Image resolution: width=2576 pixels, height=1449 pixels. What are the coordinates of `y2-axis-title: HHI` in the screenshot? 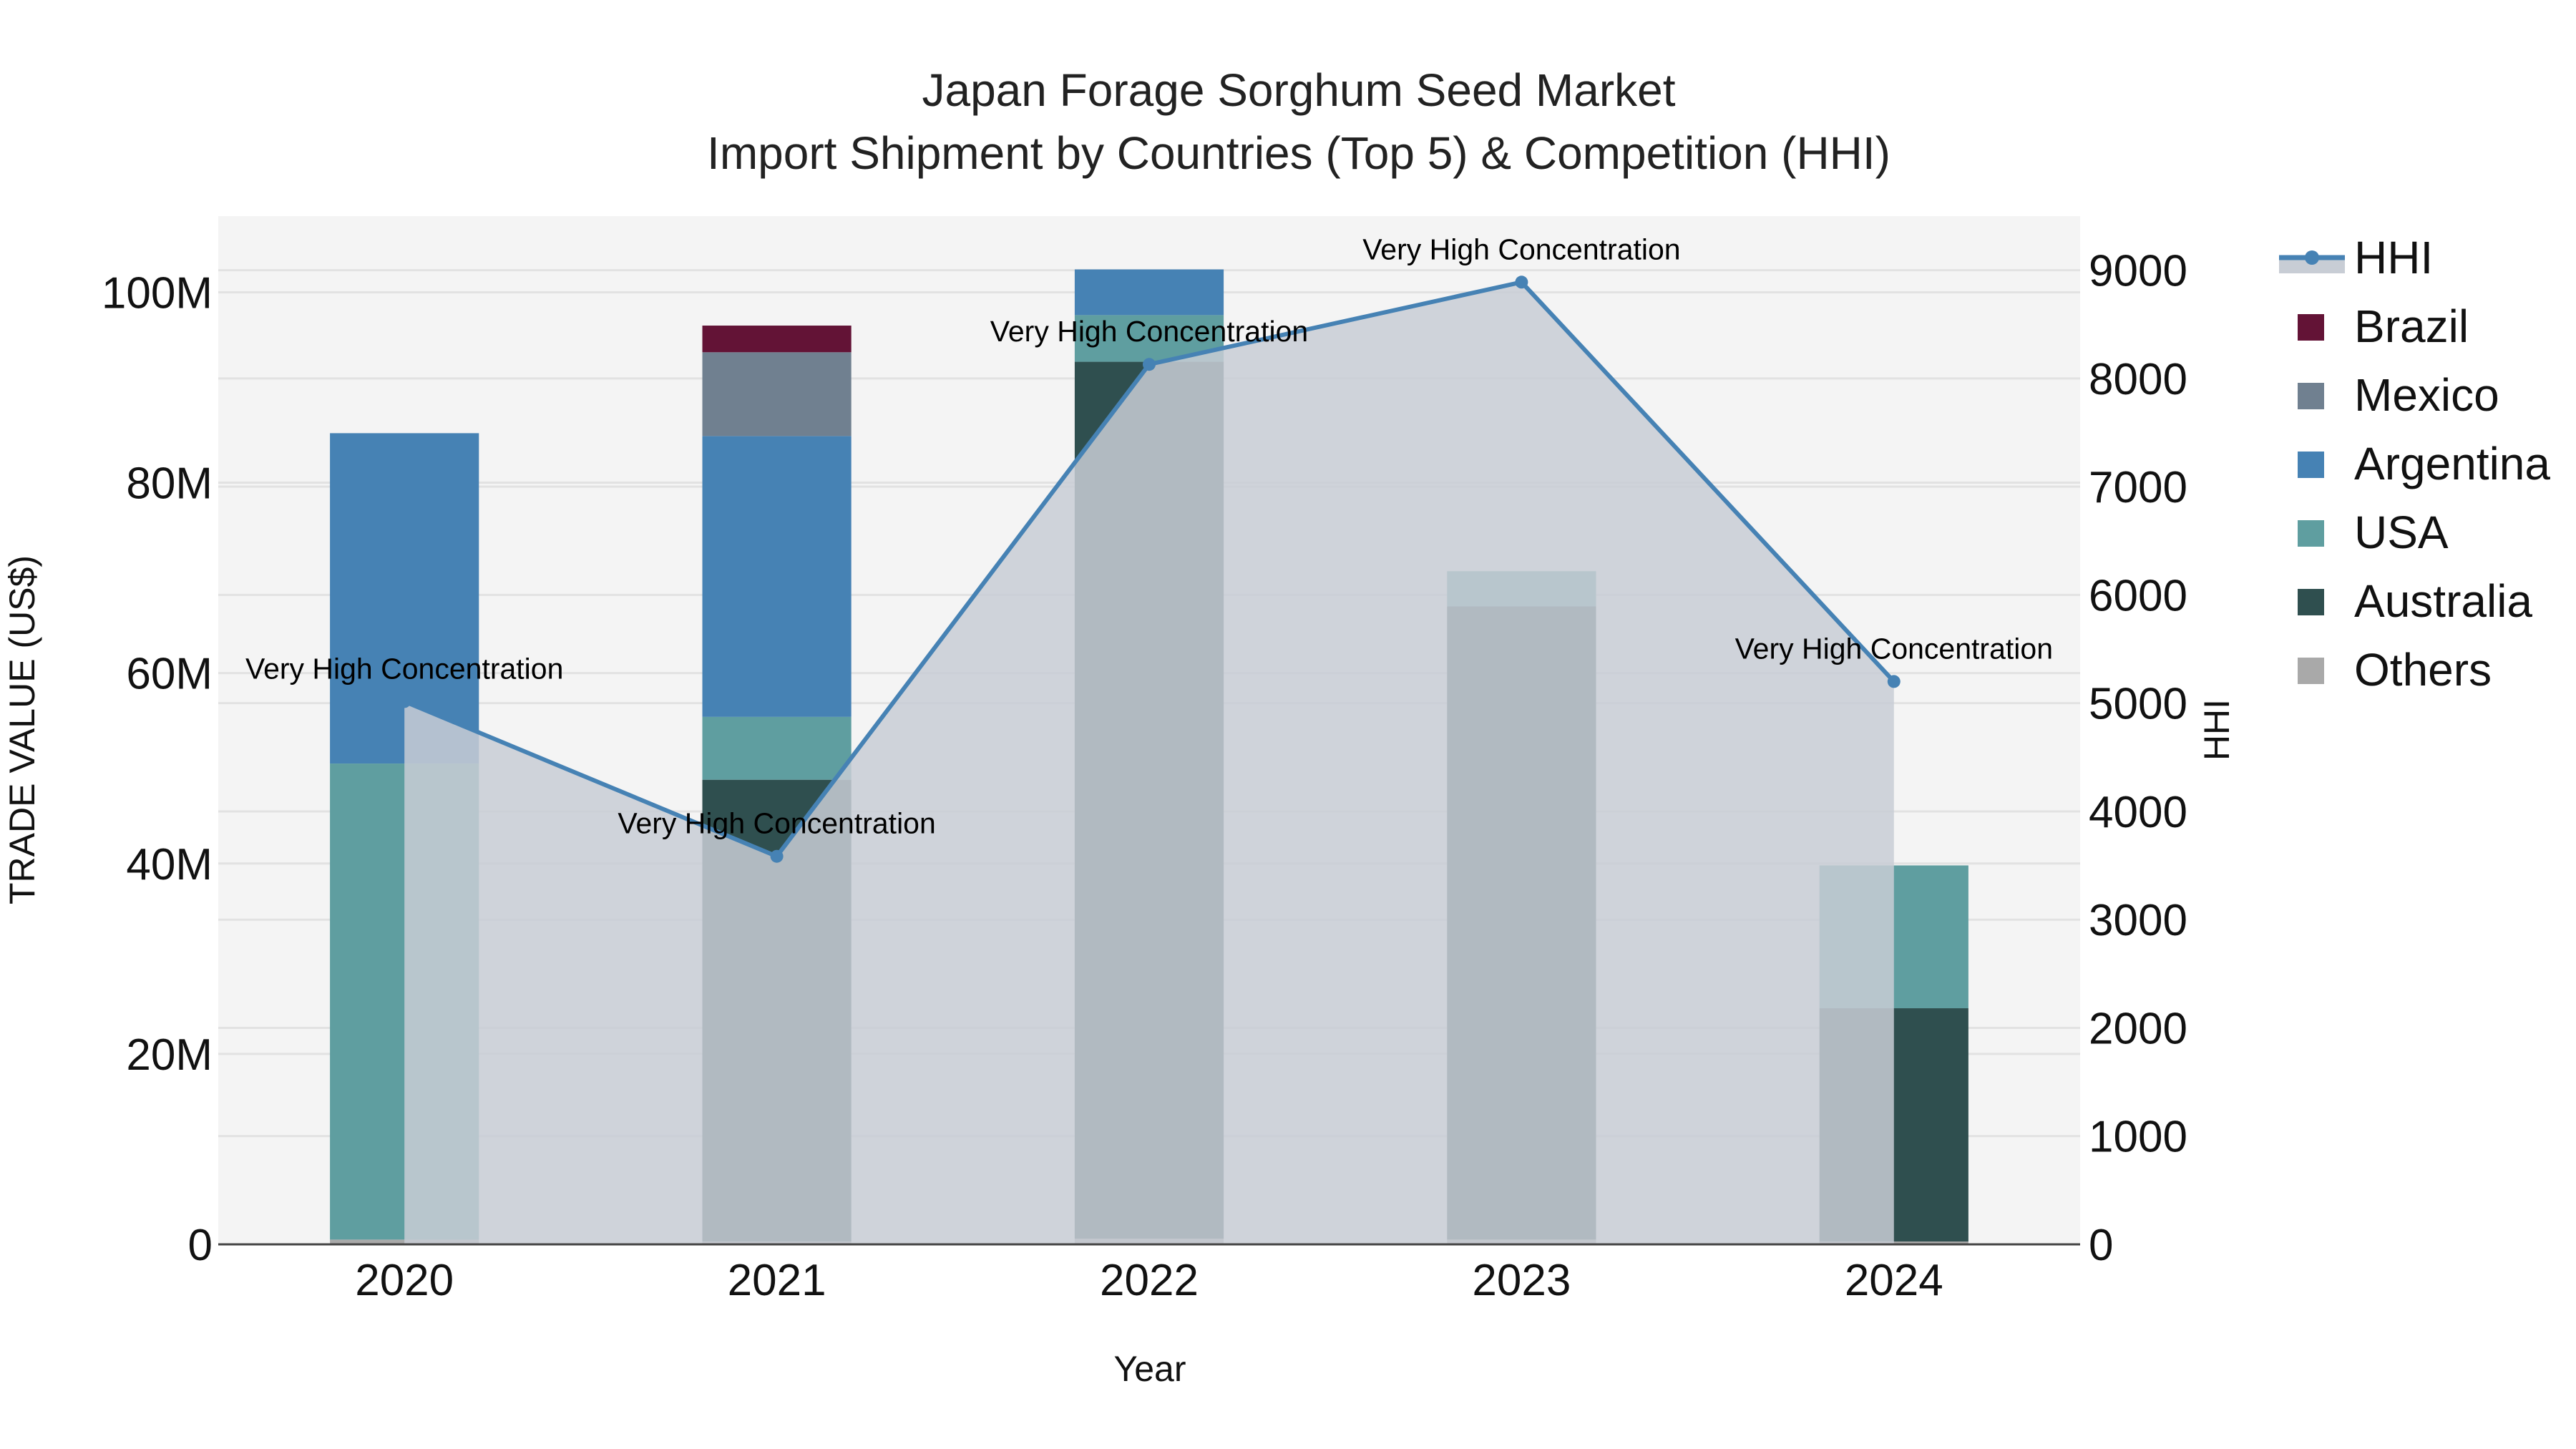 It's located at (2217, 730).